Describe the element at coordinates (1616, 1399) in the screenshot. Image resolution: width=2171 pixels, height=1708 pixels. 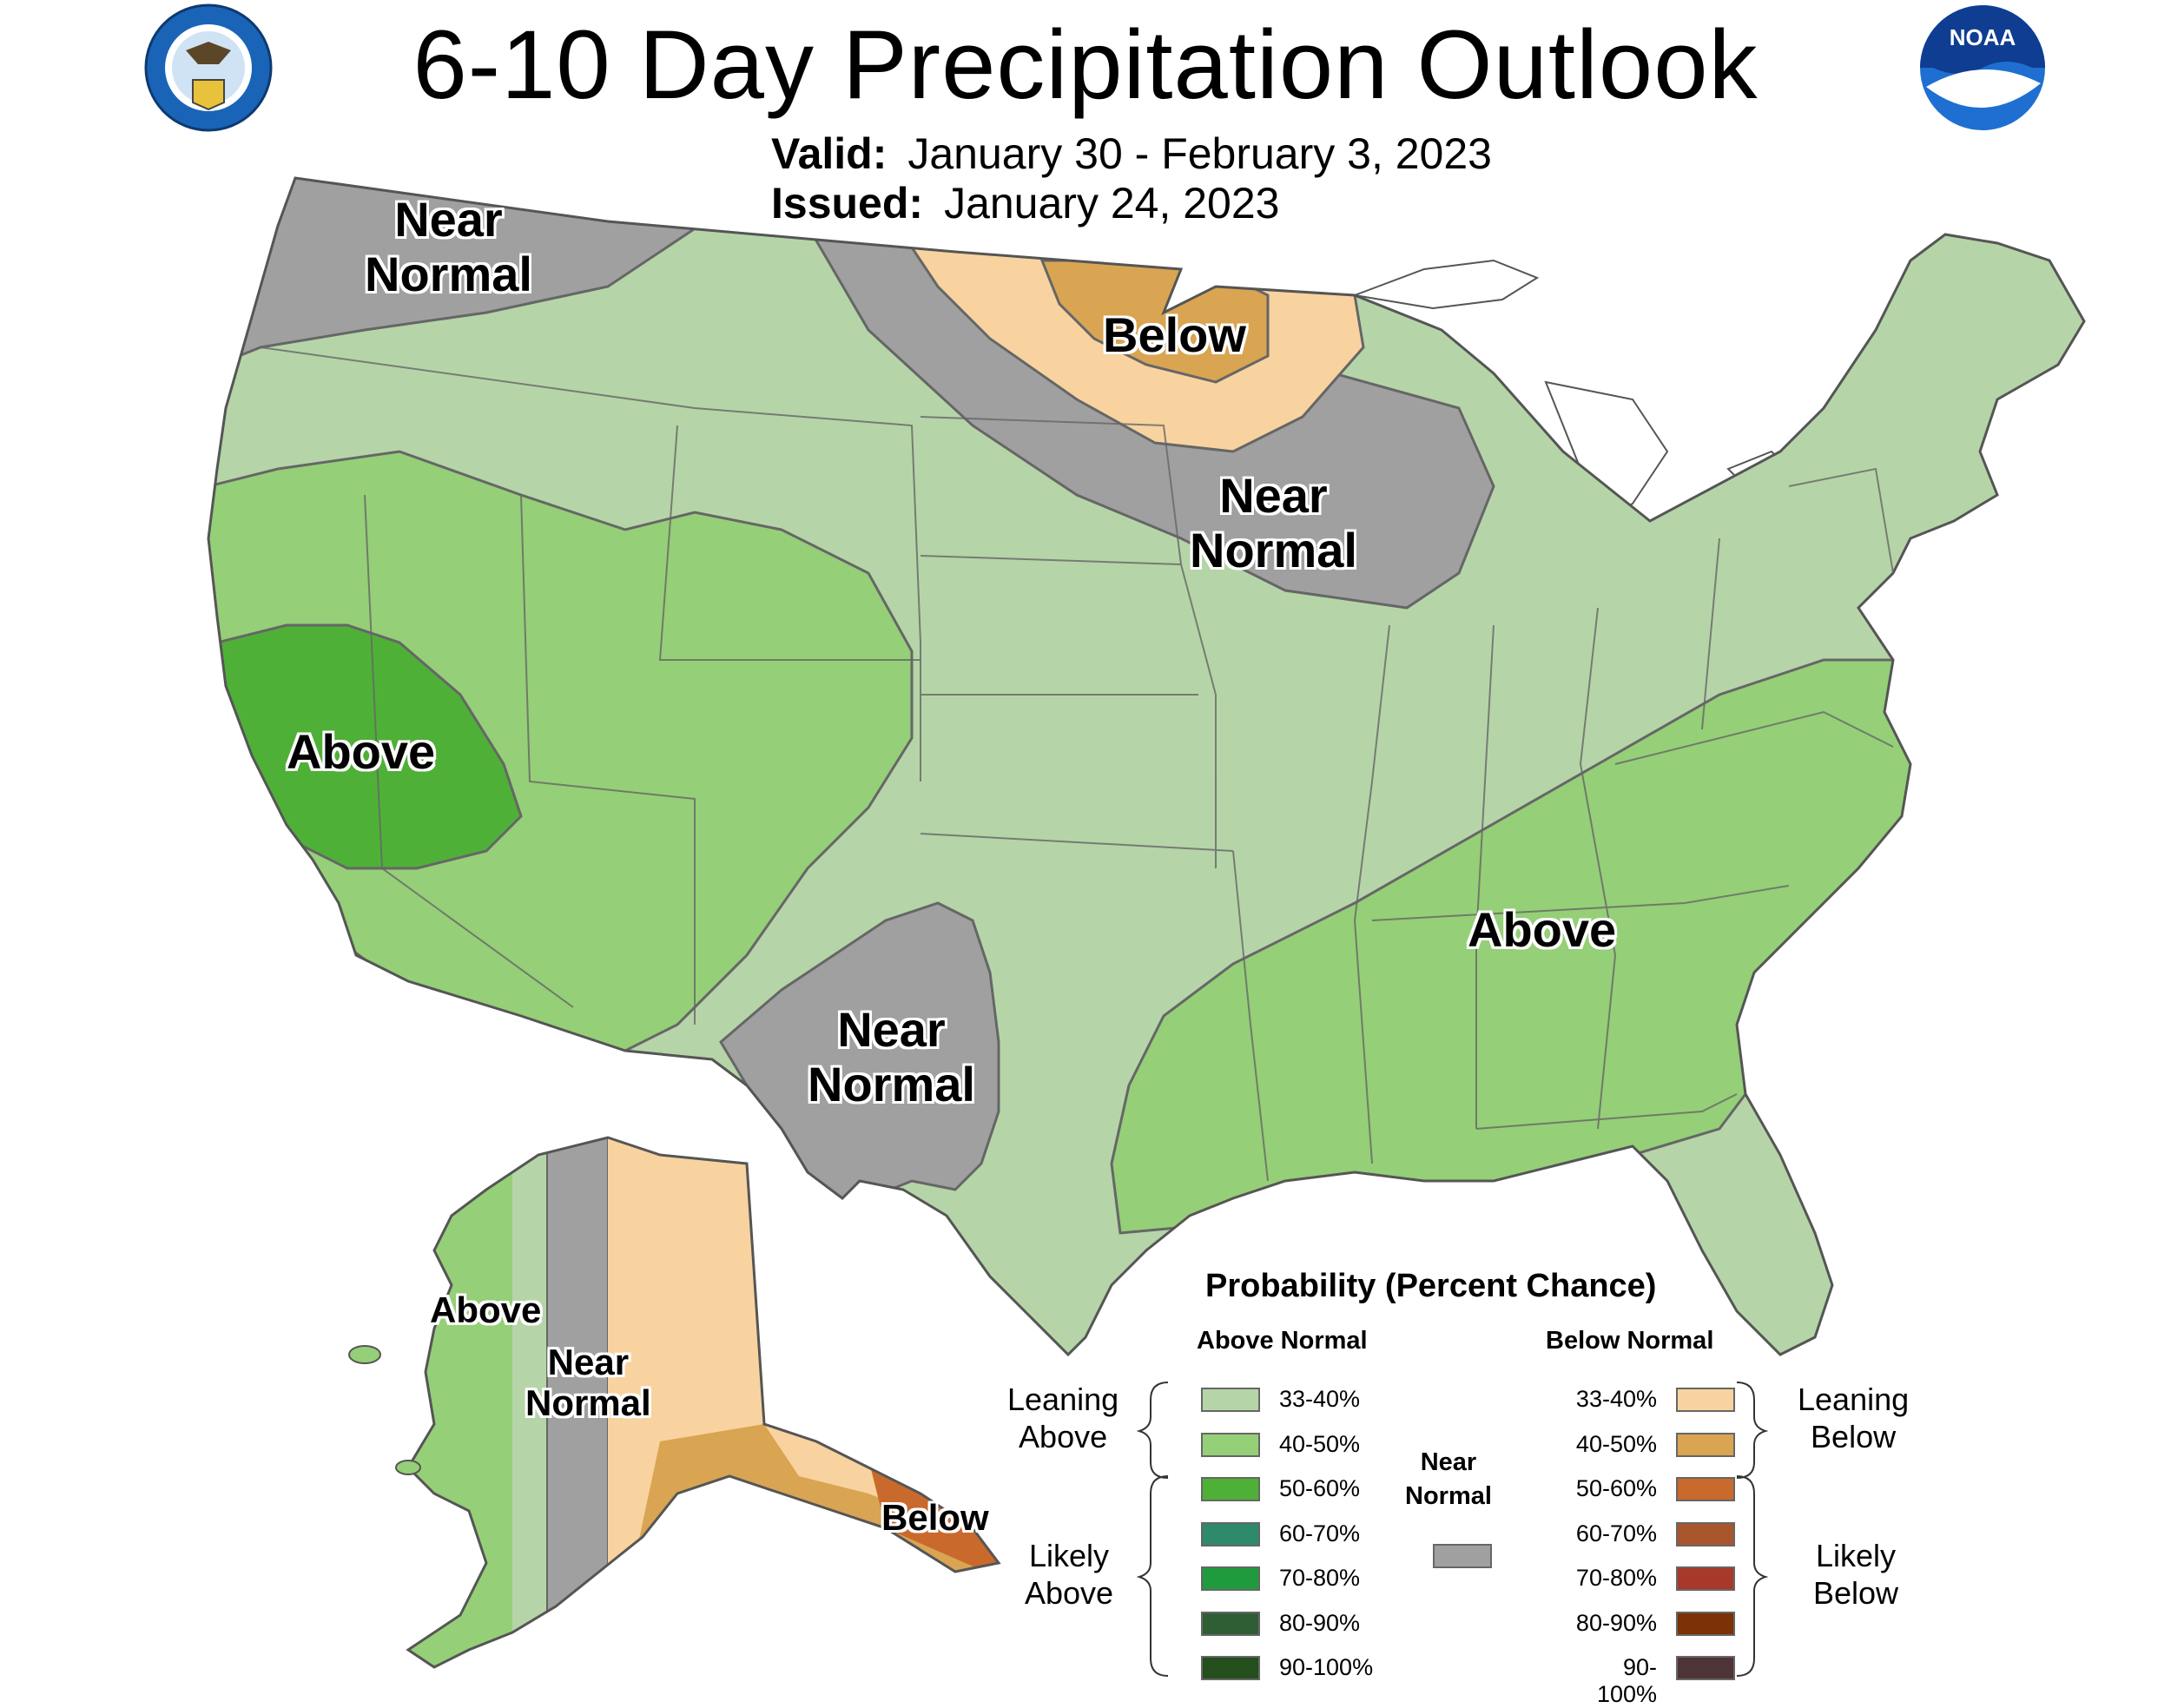
I see `legend-below-label: 33-40%` at that location.